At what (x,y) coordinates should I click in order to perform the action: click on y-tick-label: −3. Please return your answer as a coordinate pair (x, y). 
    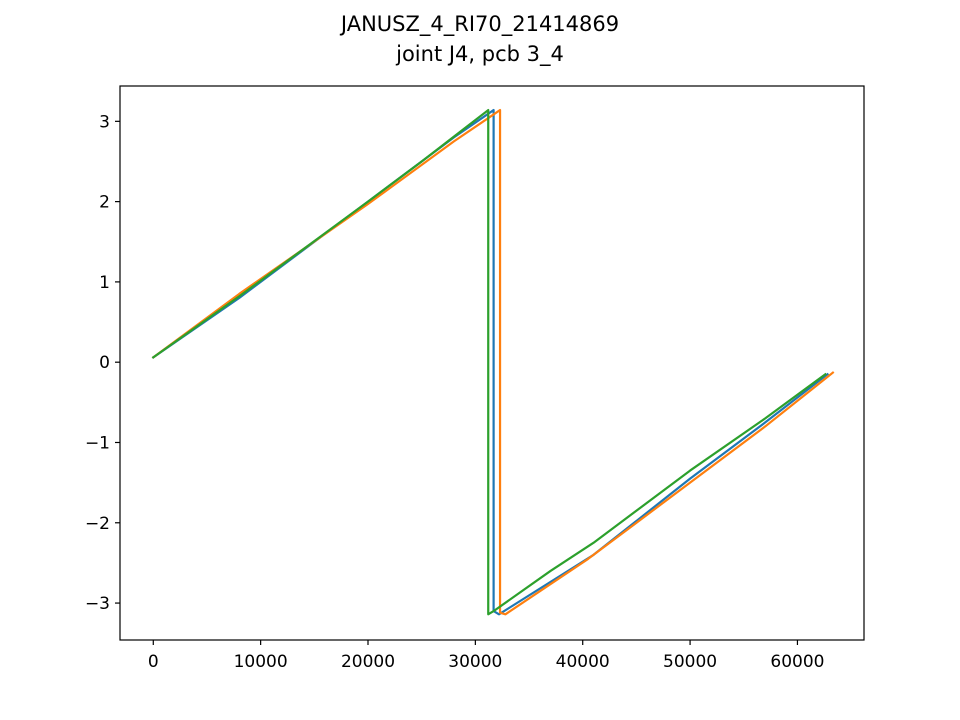
    Looking at the image, I should click on (97, 604).